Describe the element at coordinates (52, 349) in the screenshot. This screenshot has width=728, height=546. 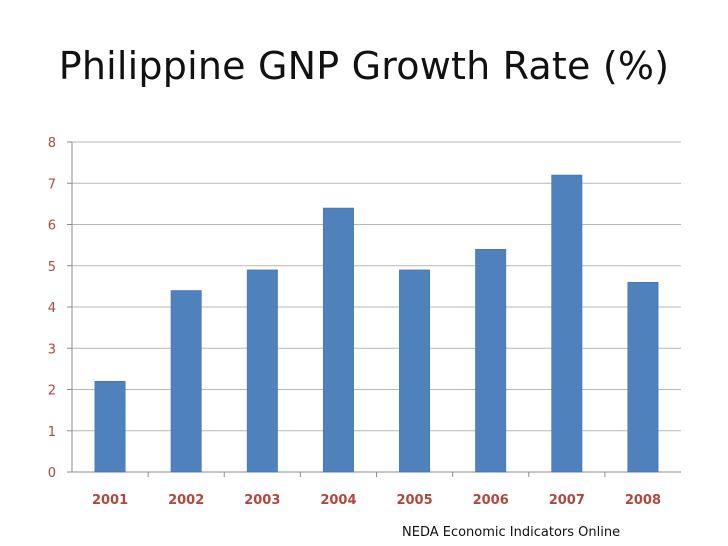
I see `y-tick-label: 3` at that location.